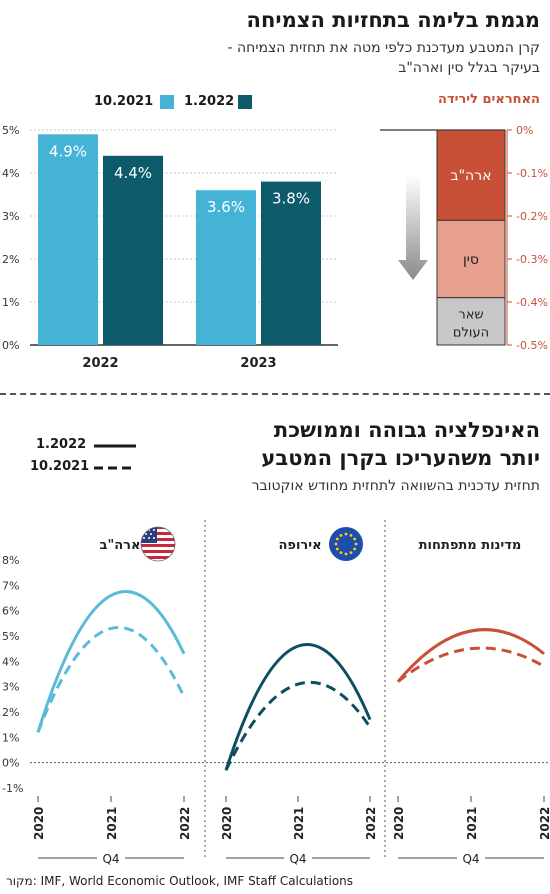 This screenshot has width=550, height=894. What do you see at coordinates (10, 712) in the screenshot?
I see `line-y-tick-label: 2%` at bounding box center [10, 712].